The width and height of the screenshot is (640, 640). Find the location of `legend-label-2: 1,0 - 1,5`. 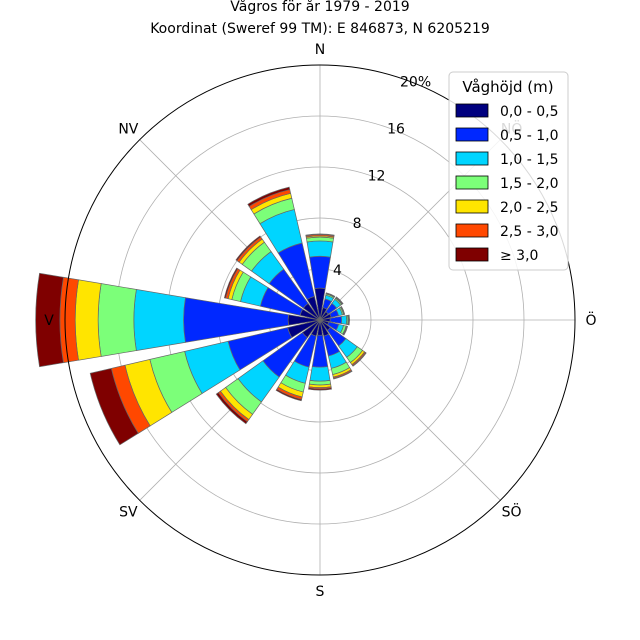

legend-label-2: 1,0 - 1,5 is located at coordinates (529, 160).